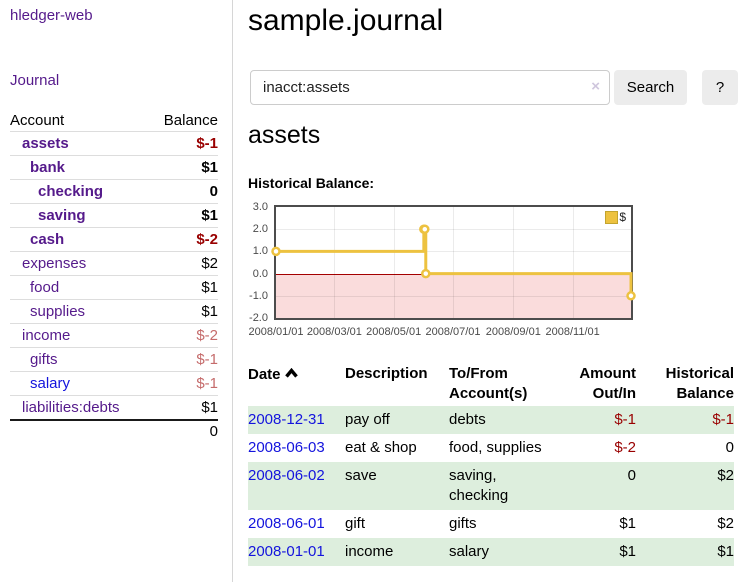 The width and height of the screenshot is (742, 582). I want to click on x-axis-tick: 2008/11/01, so click(572, 332).